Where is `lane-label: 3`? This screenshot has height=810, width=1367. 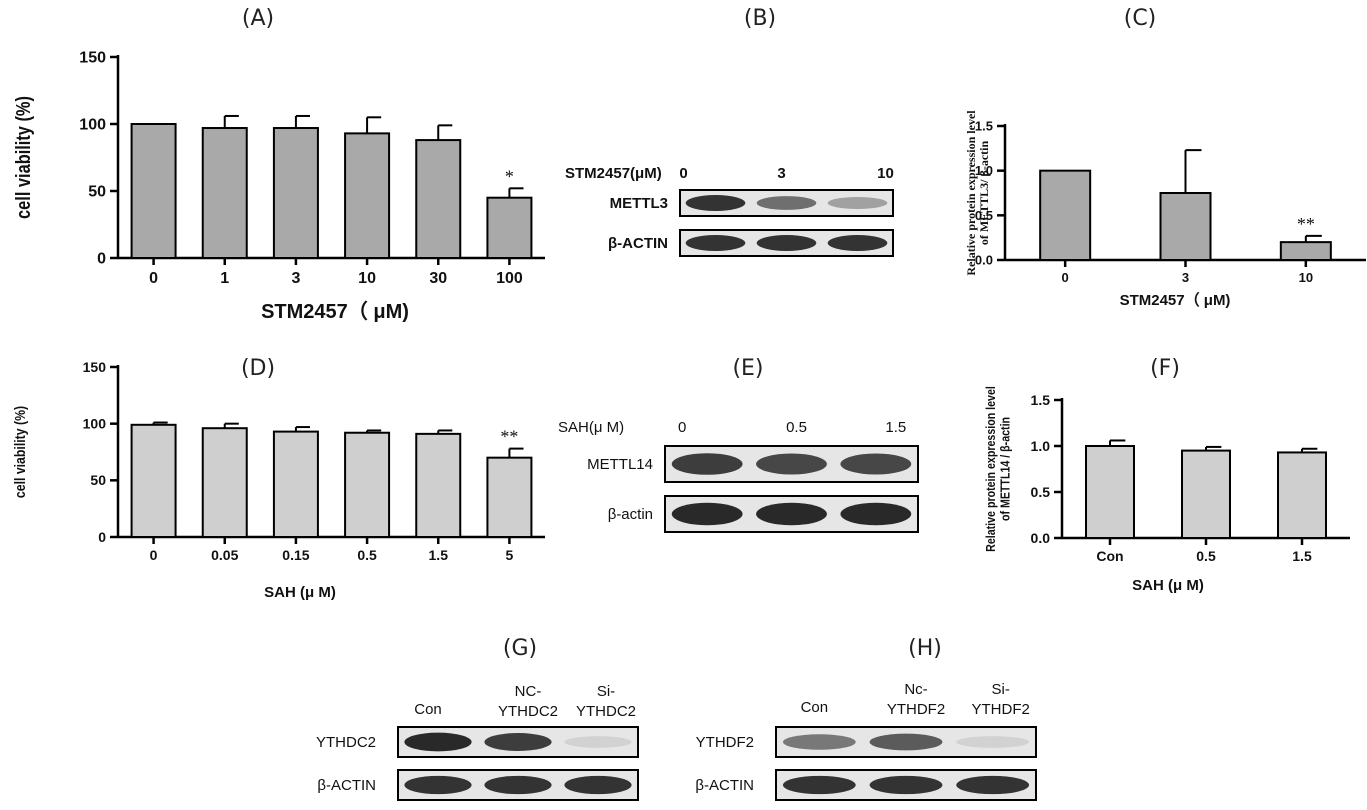 lane-label: 3 is located at coordinates (781, 173).